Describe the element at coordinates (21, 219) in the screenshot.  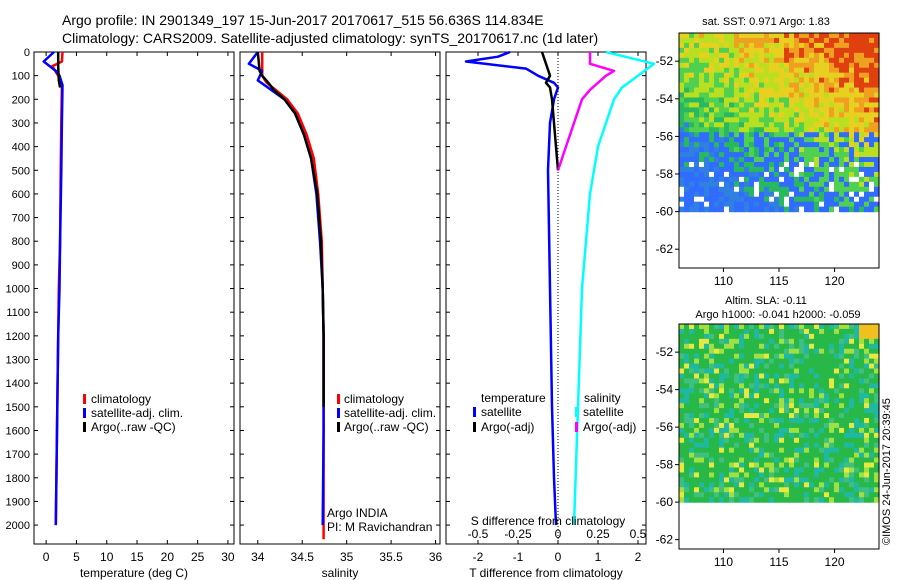
I see `y-tick-label: 700` at that location.